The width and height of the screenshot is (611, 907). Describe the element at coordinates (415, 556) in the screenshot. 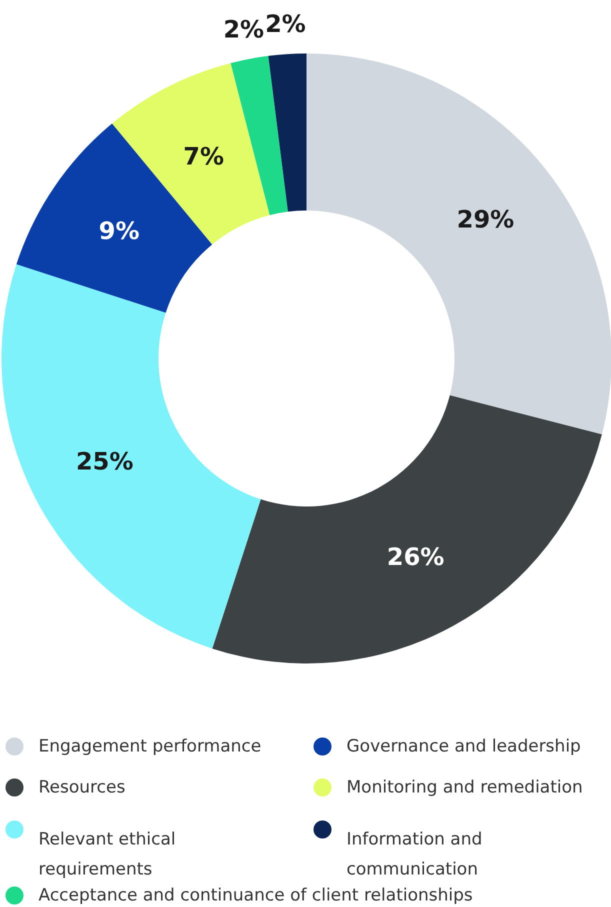

I see `data-label: 26%` at that location.